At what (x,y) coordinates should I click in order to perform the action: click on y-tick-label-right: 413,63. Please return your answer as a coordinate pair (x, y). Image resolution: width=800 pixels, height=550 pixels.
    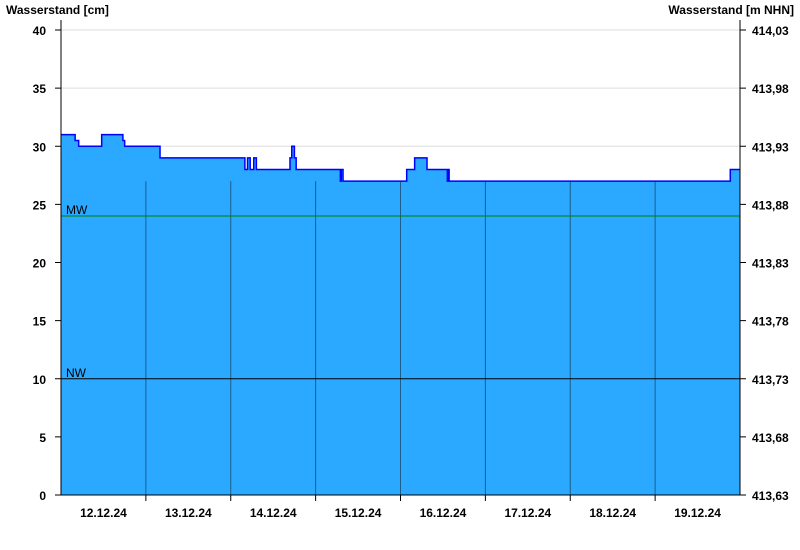
    Looking at the image, I should click on (770, 496).